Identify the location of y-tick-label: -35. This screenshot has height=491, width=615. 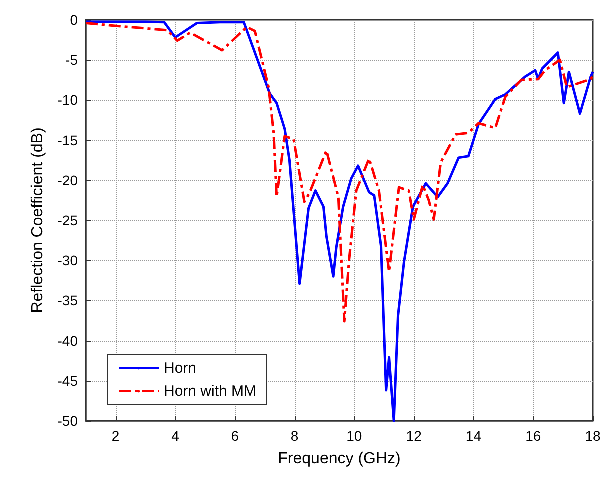
(68, 300).